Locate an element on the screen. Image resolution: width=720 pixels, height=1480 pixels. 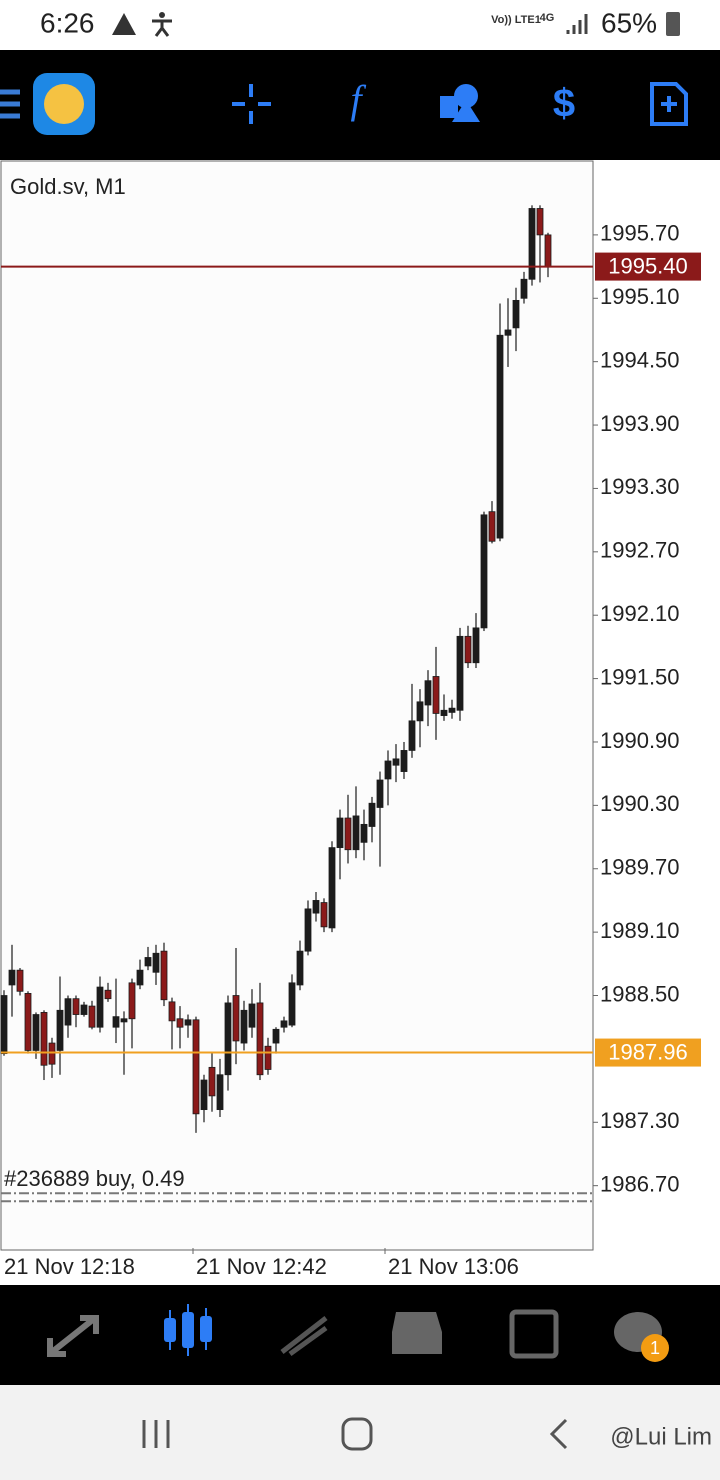
chart-title: Gold.sv, M1 is located at coordinates (68, 186).